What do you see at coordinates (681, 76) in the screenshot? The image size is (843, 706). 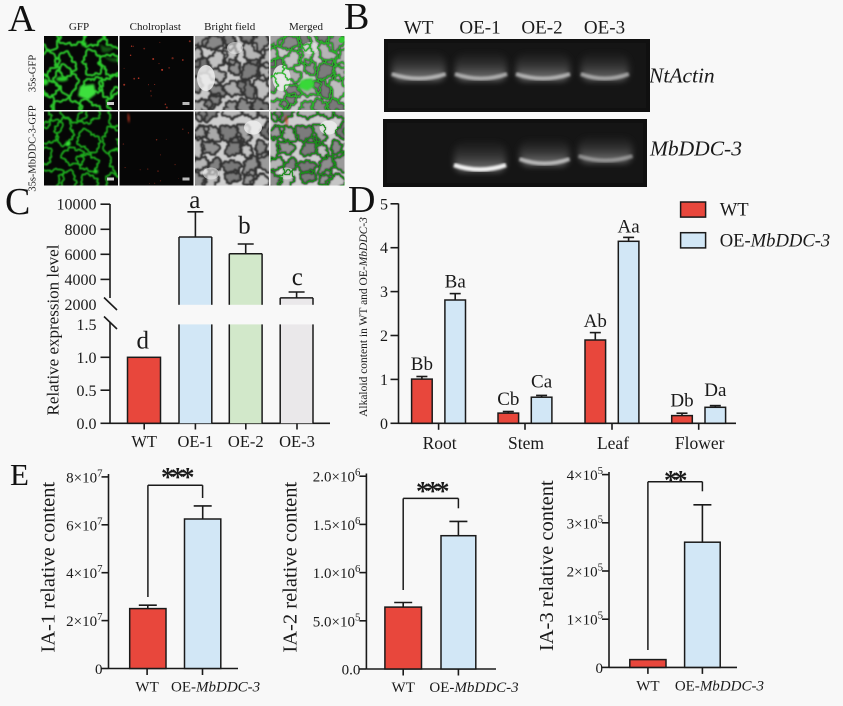 I see `svg-text: NtActin` at bounding box center [681, 76].